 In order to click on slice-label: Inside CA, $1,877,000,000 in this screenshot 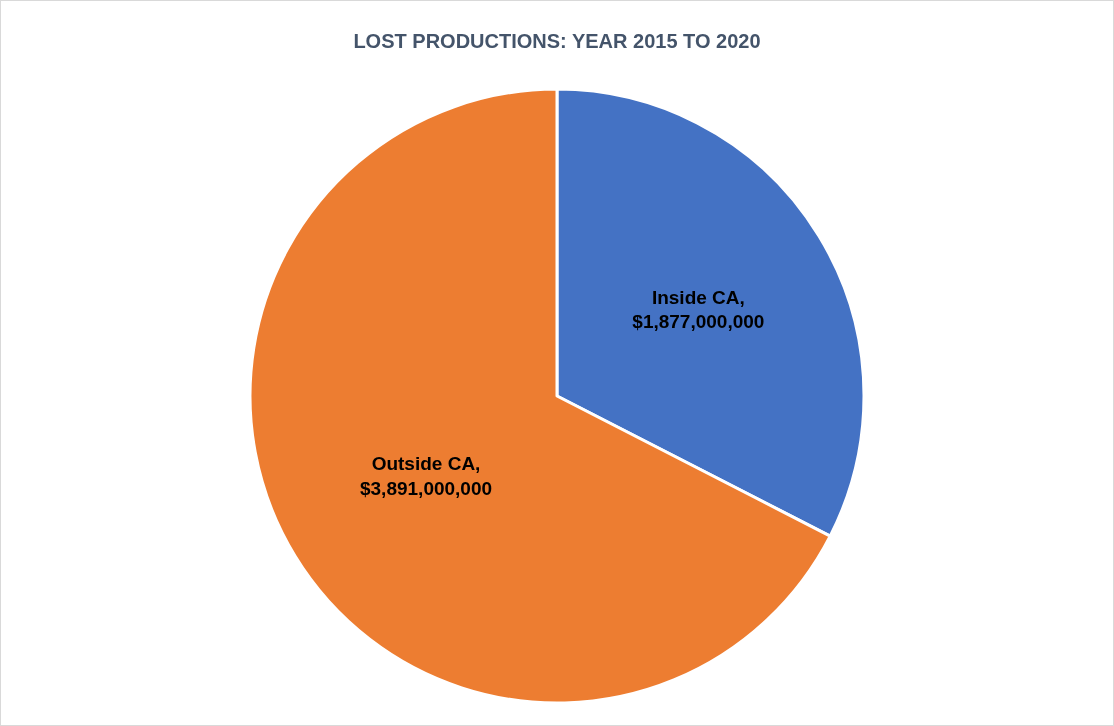, I will do `click(698, 309)`.